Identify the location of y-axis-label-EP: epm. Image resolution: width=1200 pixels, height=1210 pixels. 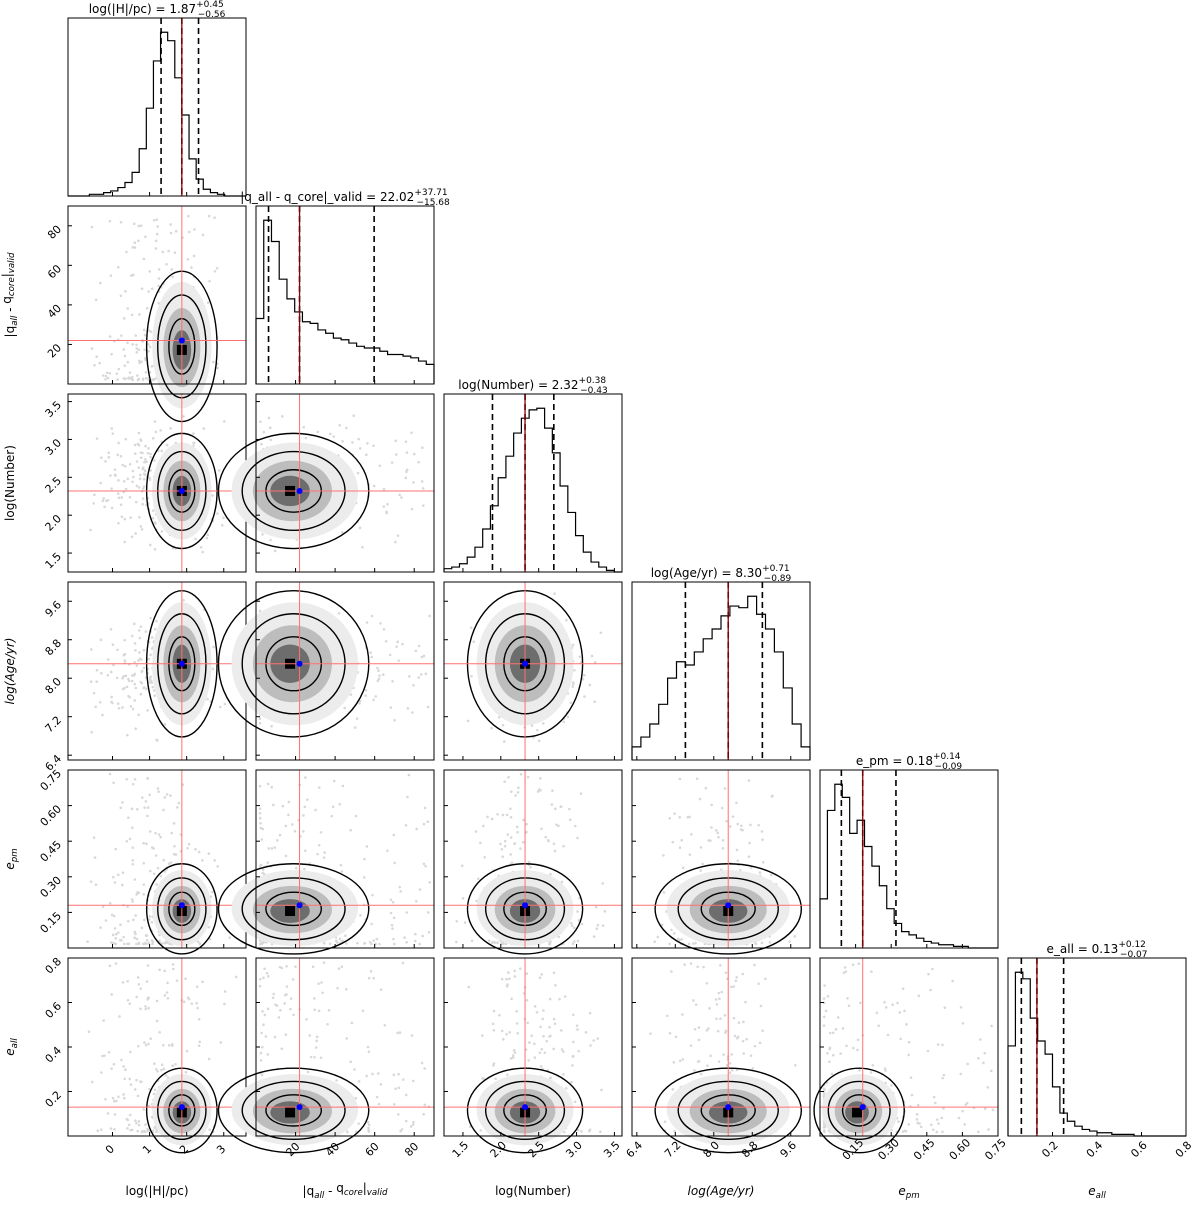
(11, 858).